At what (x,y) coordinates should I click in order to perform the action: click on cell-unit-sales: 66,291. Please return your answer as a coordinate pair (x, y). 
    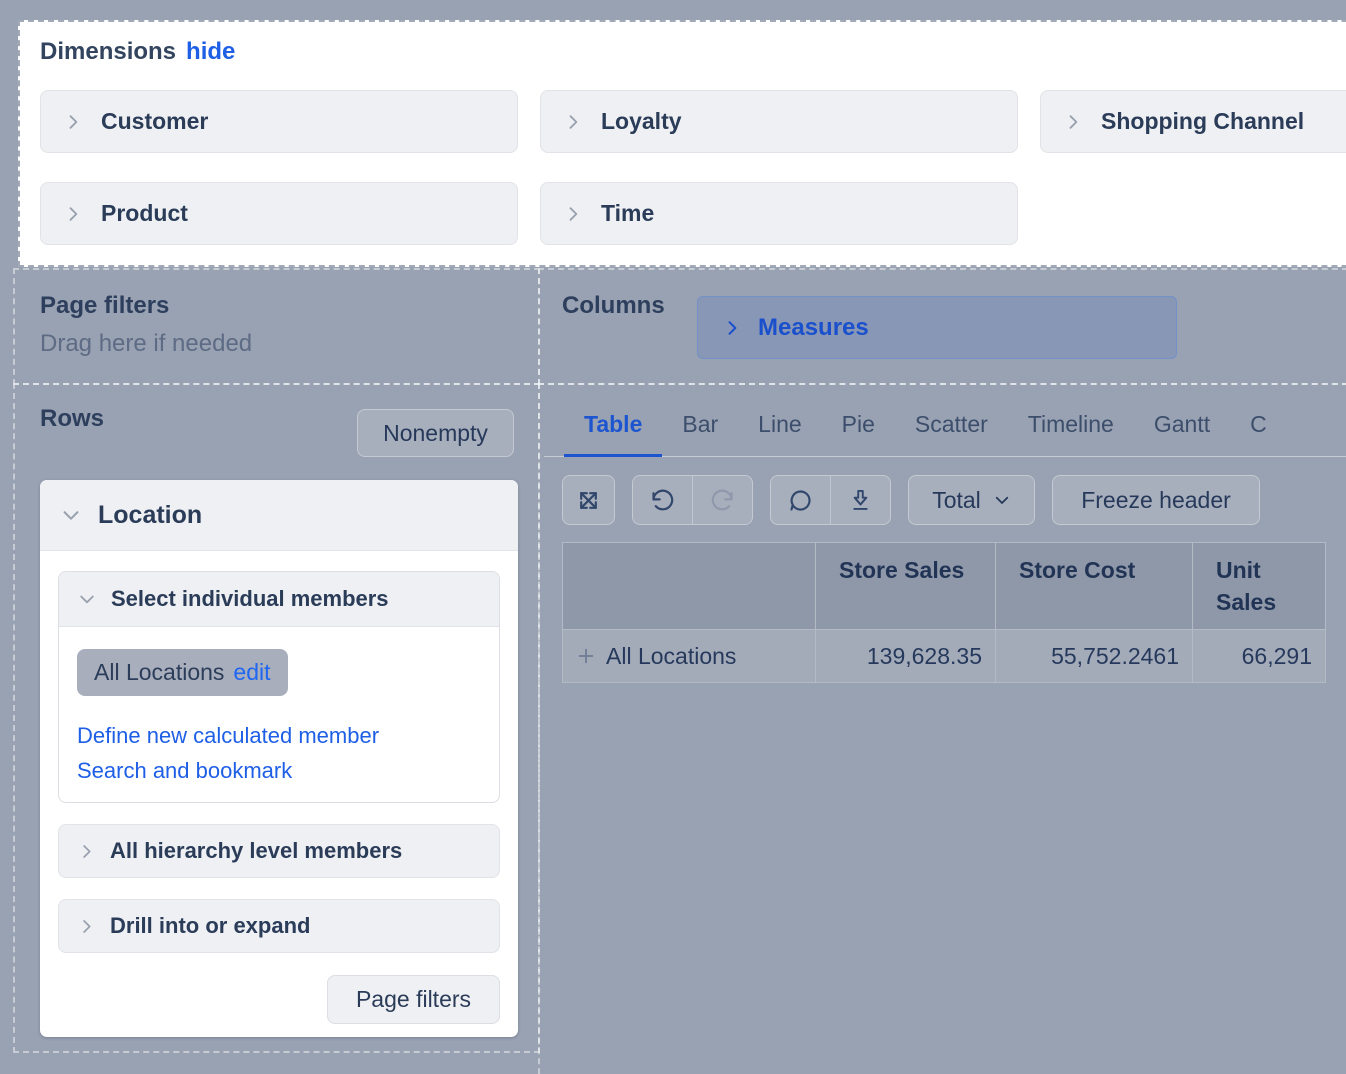
    Looking at the image, I should click on (1259, 656).